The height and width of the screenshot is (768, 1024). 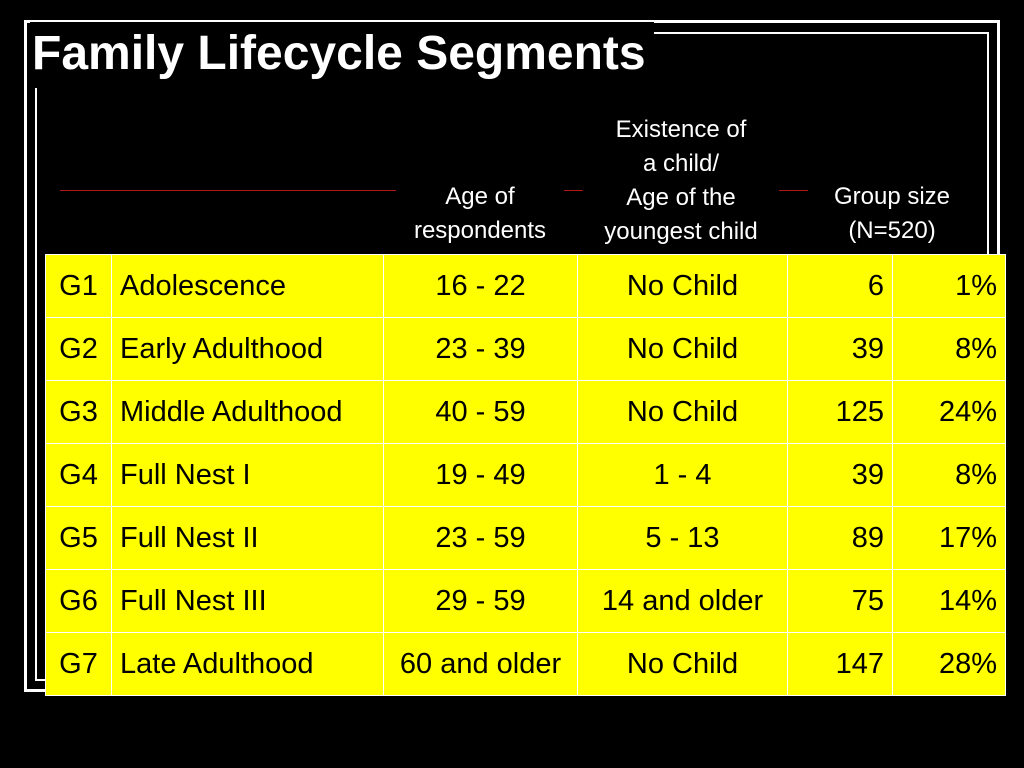 What do you see at coordinates (480, 538) in the screenshot?
I see `age-range-cell: 23 - 59` at bounding box center [480, 538].